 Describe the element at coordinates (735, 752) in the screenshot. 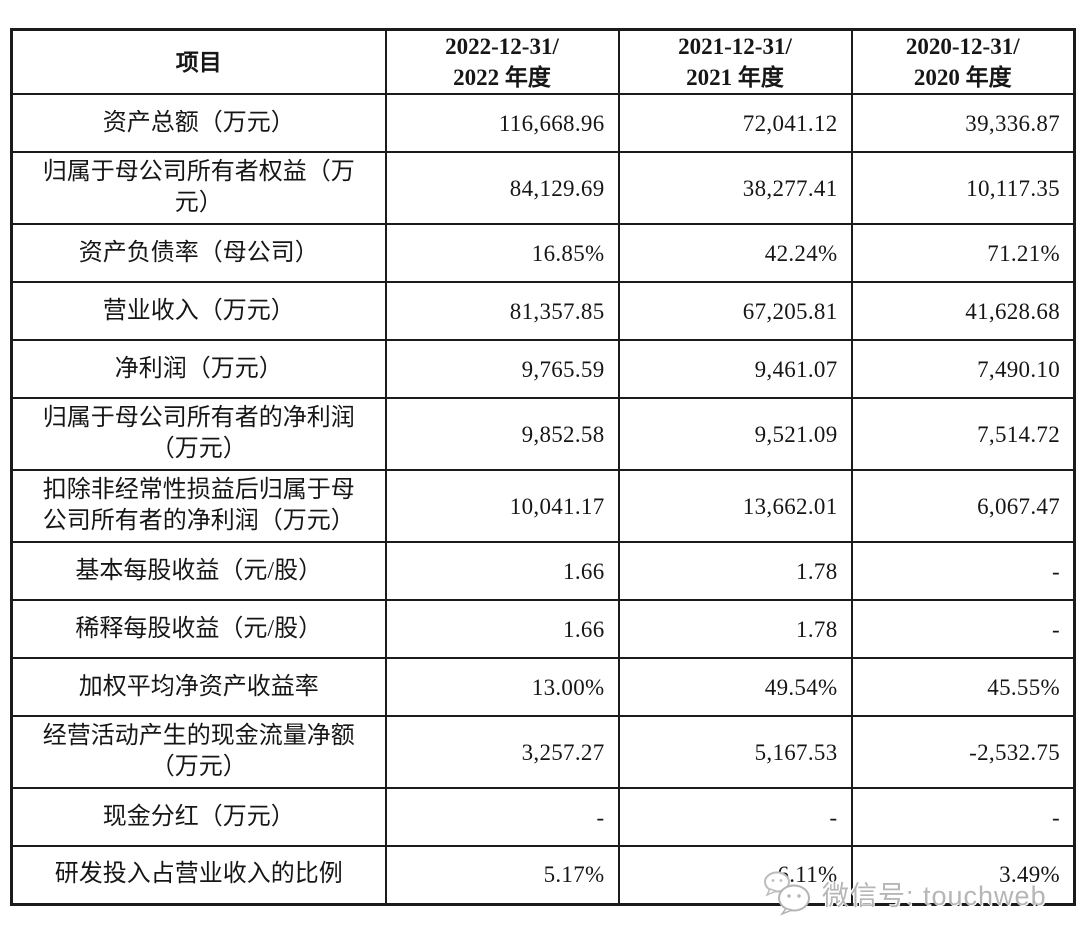

I see `cell-value: 5,167.53` at that location.